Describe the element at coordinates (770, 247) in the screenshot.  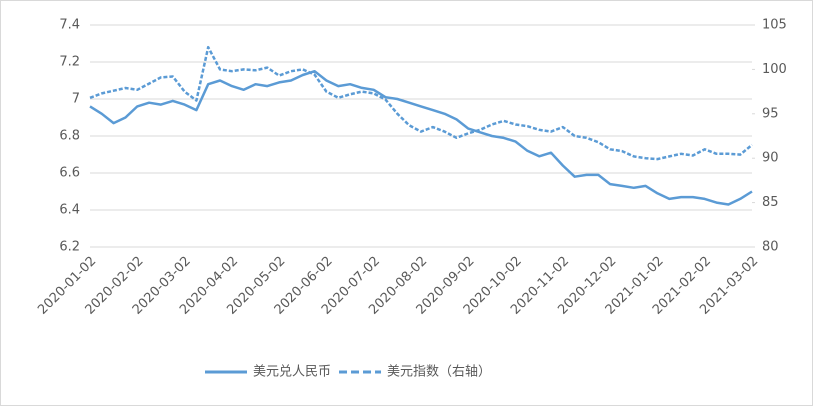
I see `y2-tick-label: 80` at that location.